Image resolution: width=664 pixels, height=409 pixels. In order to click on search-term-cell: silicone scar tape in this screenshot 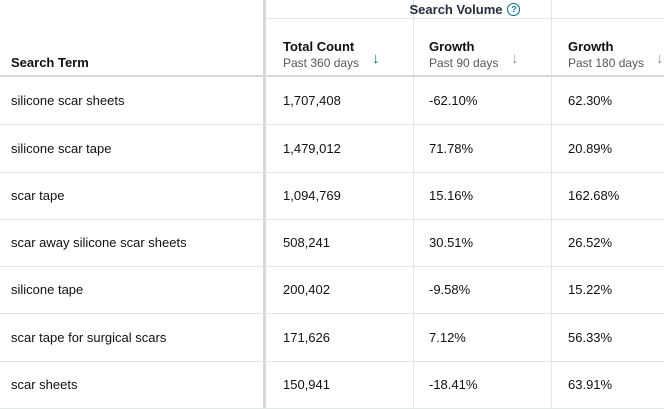, I will do `click(61, 148)`.